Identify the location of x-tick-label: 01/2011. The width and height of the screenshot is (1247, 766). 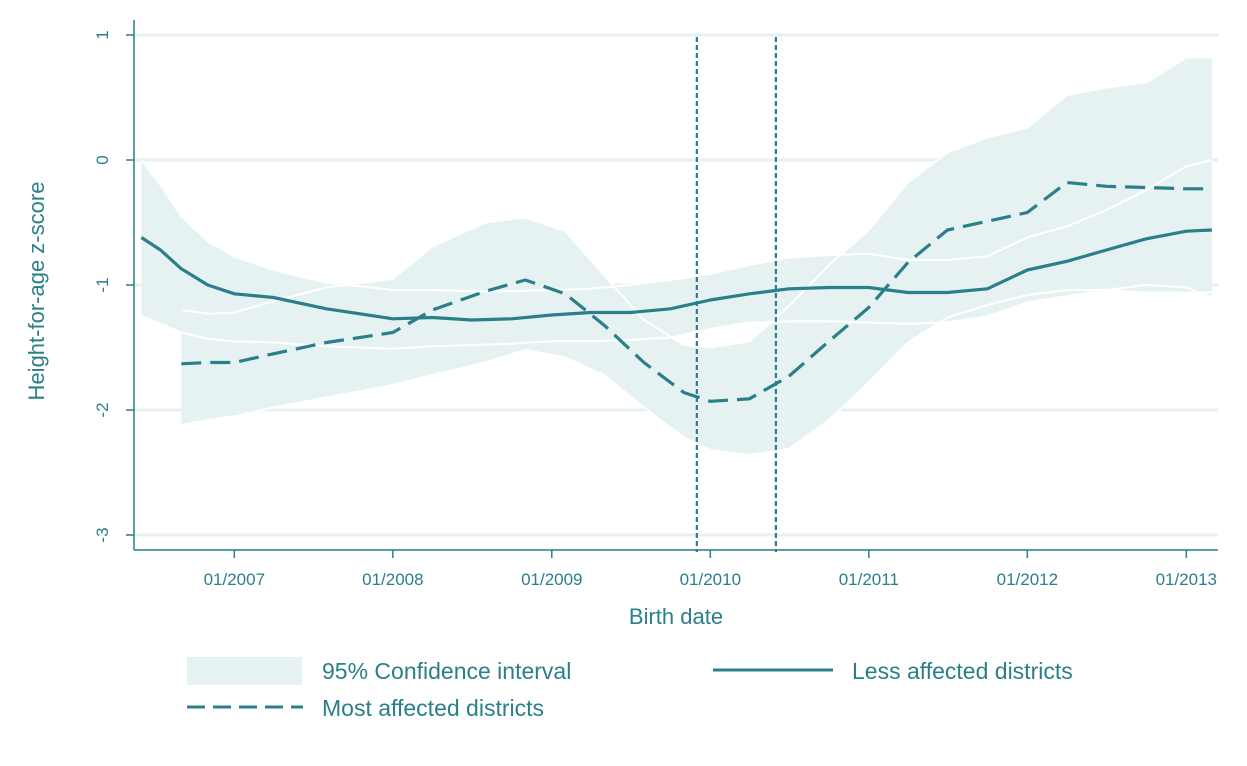
(869, 579).